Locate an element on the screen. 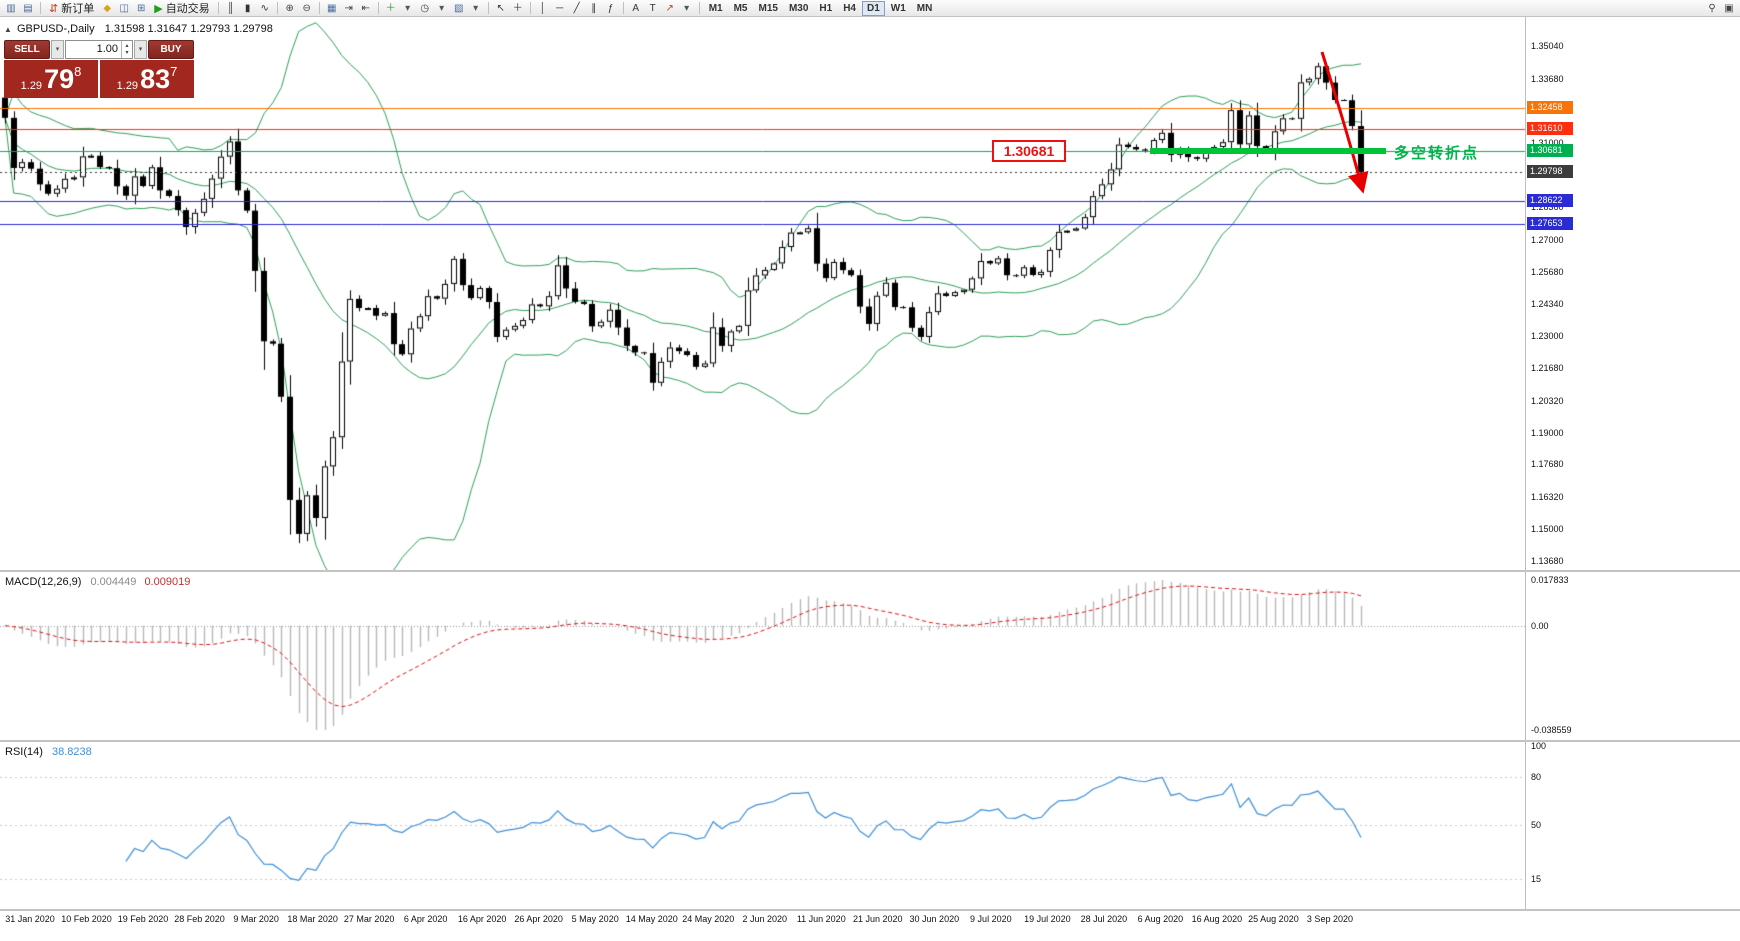  timeframe-button-h1: H1 is located at coordinates (826, 8).